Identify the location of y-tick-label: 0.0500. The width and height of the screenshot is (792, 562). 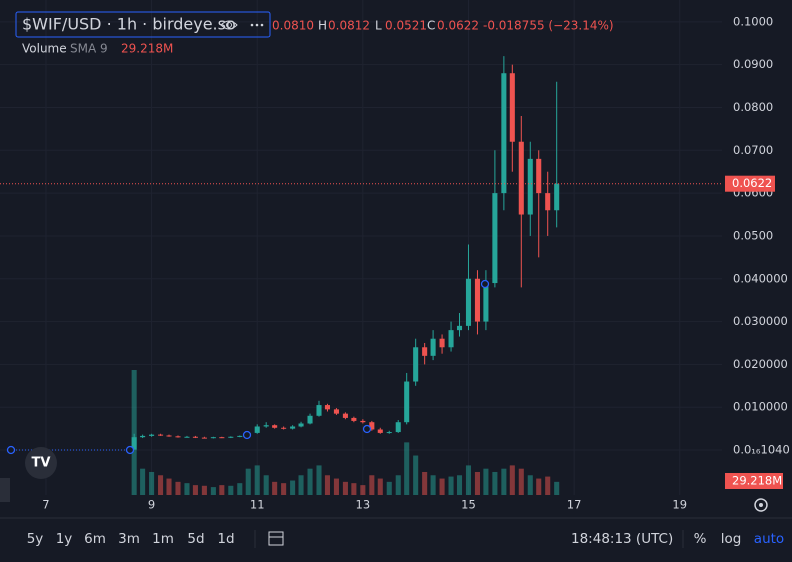
(753, 235).